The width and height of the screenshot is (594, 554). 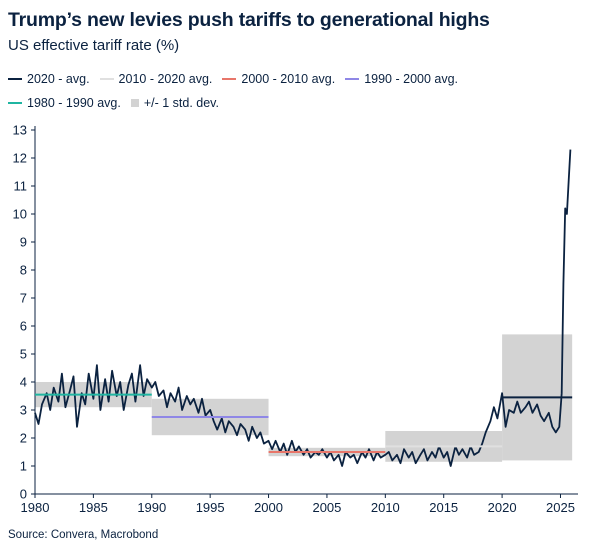 I want to click on y-tick-label: 9, so click(x=23, y=242).